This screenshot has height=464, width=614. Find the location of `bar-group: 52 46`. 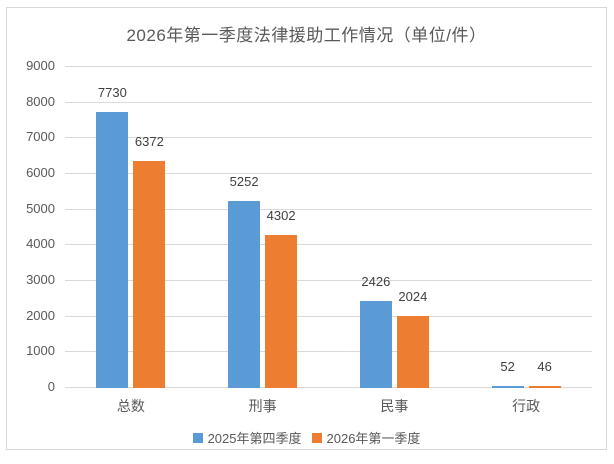

bar-group: 52 46 is located at coordinates (526, 227).